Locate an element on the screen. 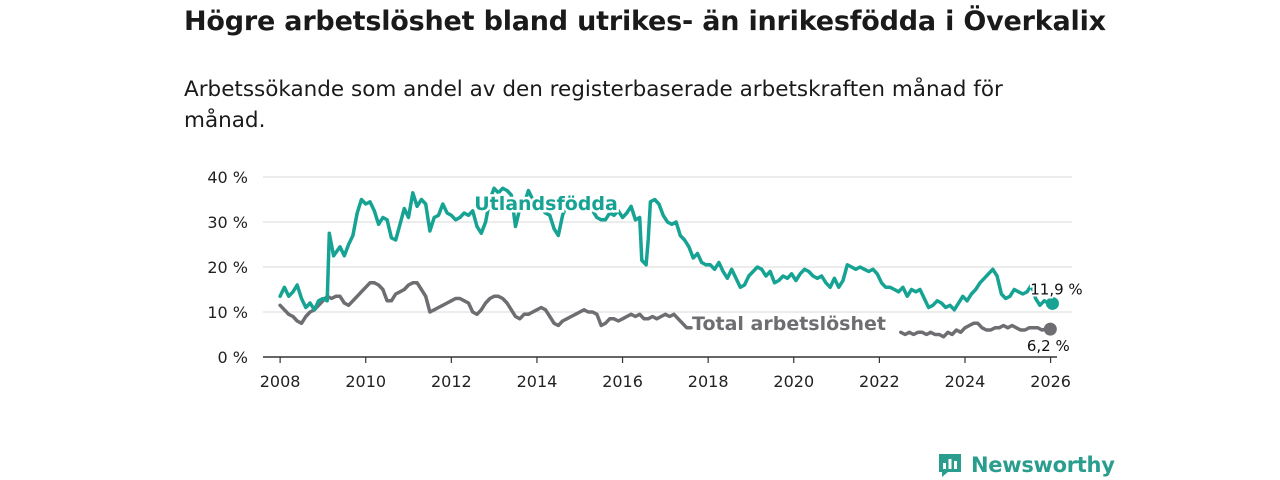  y-tick-label: 0 % is located at coordinates (233, 357).